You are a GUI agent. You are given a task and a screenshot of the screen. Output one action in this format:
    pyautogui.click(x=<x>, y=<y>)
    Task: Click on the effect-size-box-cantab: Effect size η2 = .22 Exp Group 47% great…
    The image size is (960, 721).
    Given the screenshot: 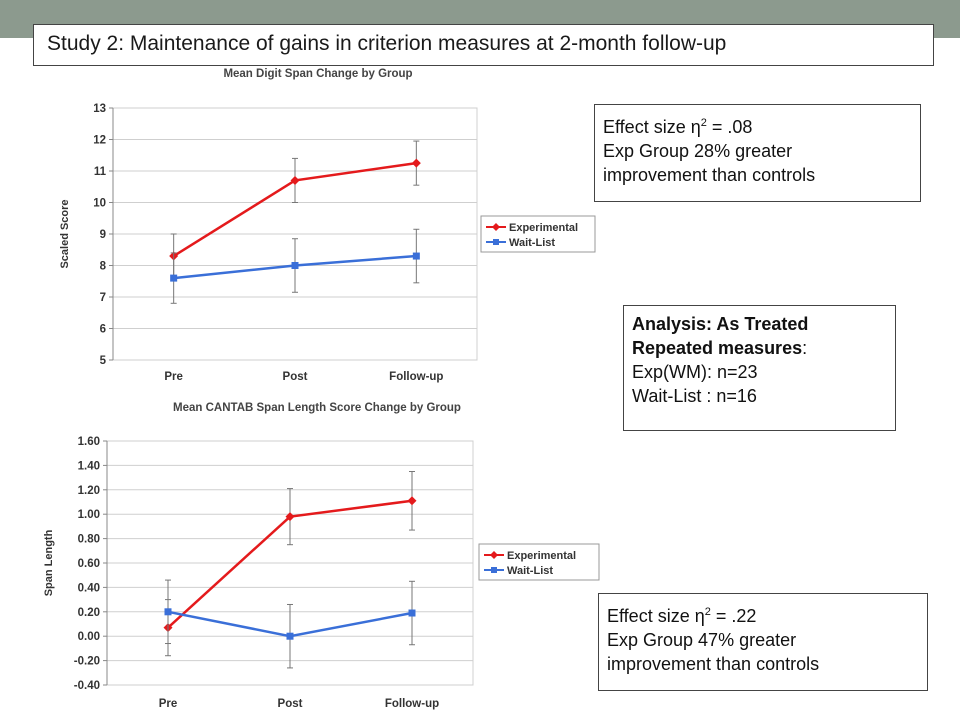 What is the action you would take?
    pyautogui.click(x=763, y=642)
    